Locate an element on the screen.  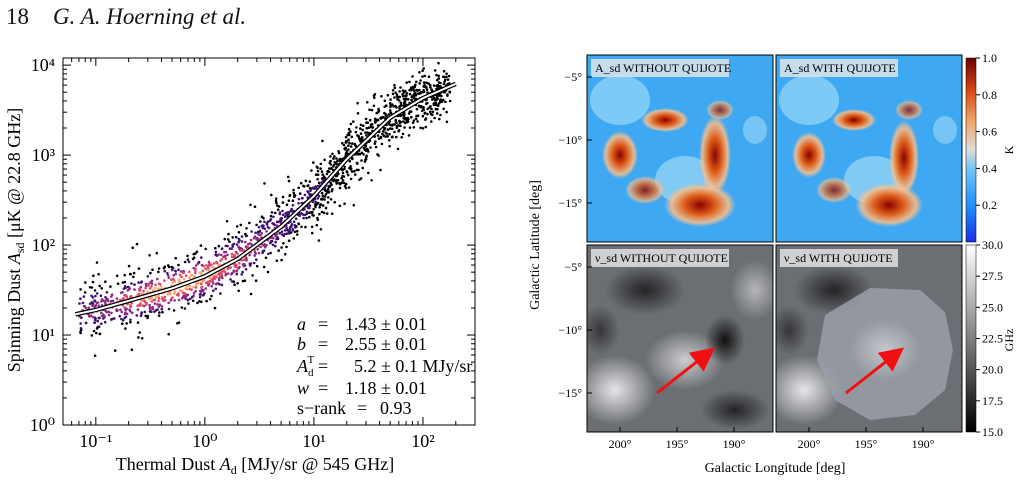
x-tick-label: 10⁻¹ is located at coordinates (95, 441).